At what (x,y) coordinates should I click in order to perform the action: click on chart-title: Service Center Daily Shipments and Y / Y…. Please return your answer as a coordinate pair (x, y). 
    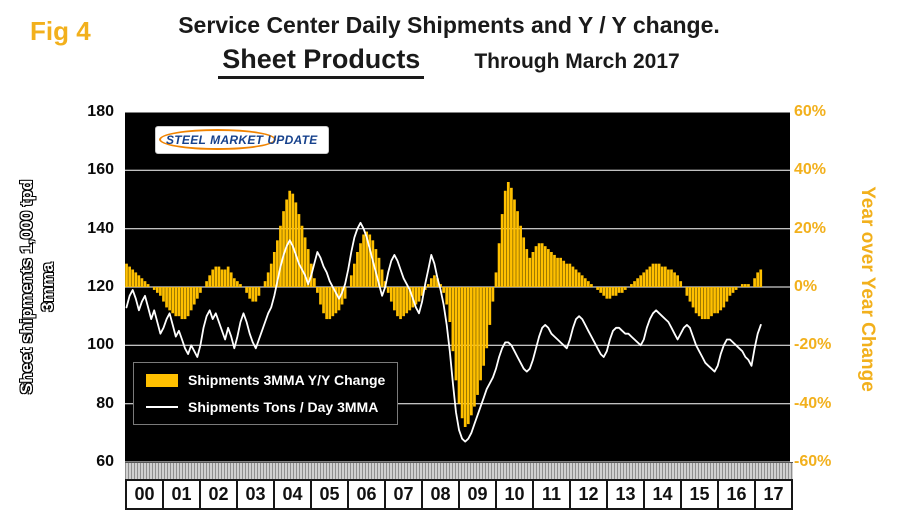
    Looking at the image, I should click on (449, 25).